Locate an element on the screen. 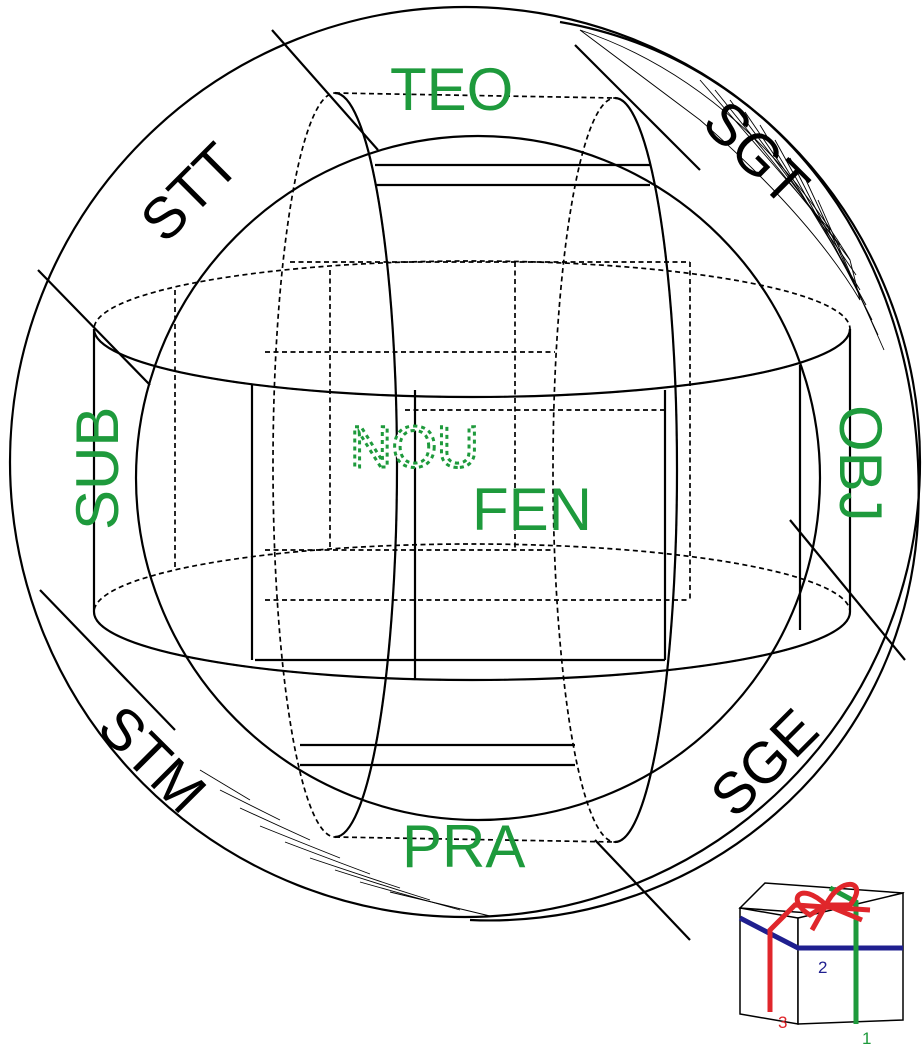 This screenshot has height=1054, width=923. label-sgt: SGT is located at coordinates (756, 153).